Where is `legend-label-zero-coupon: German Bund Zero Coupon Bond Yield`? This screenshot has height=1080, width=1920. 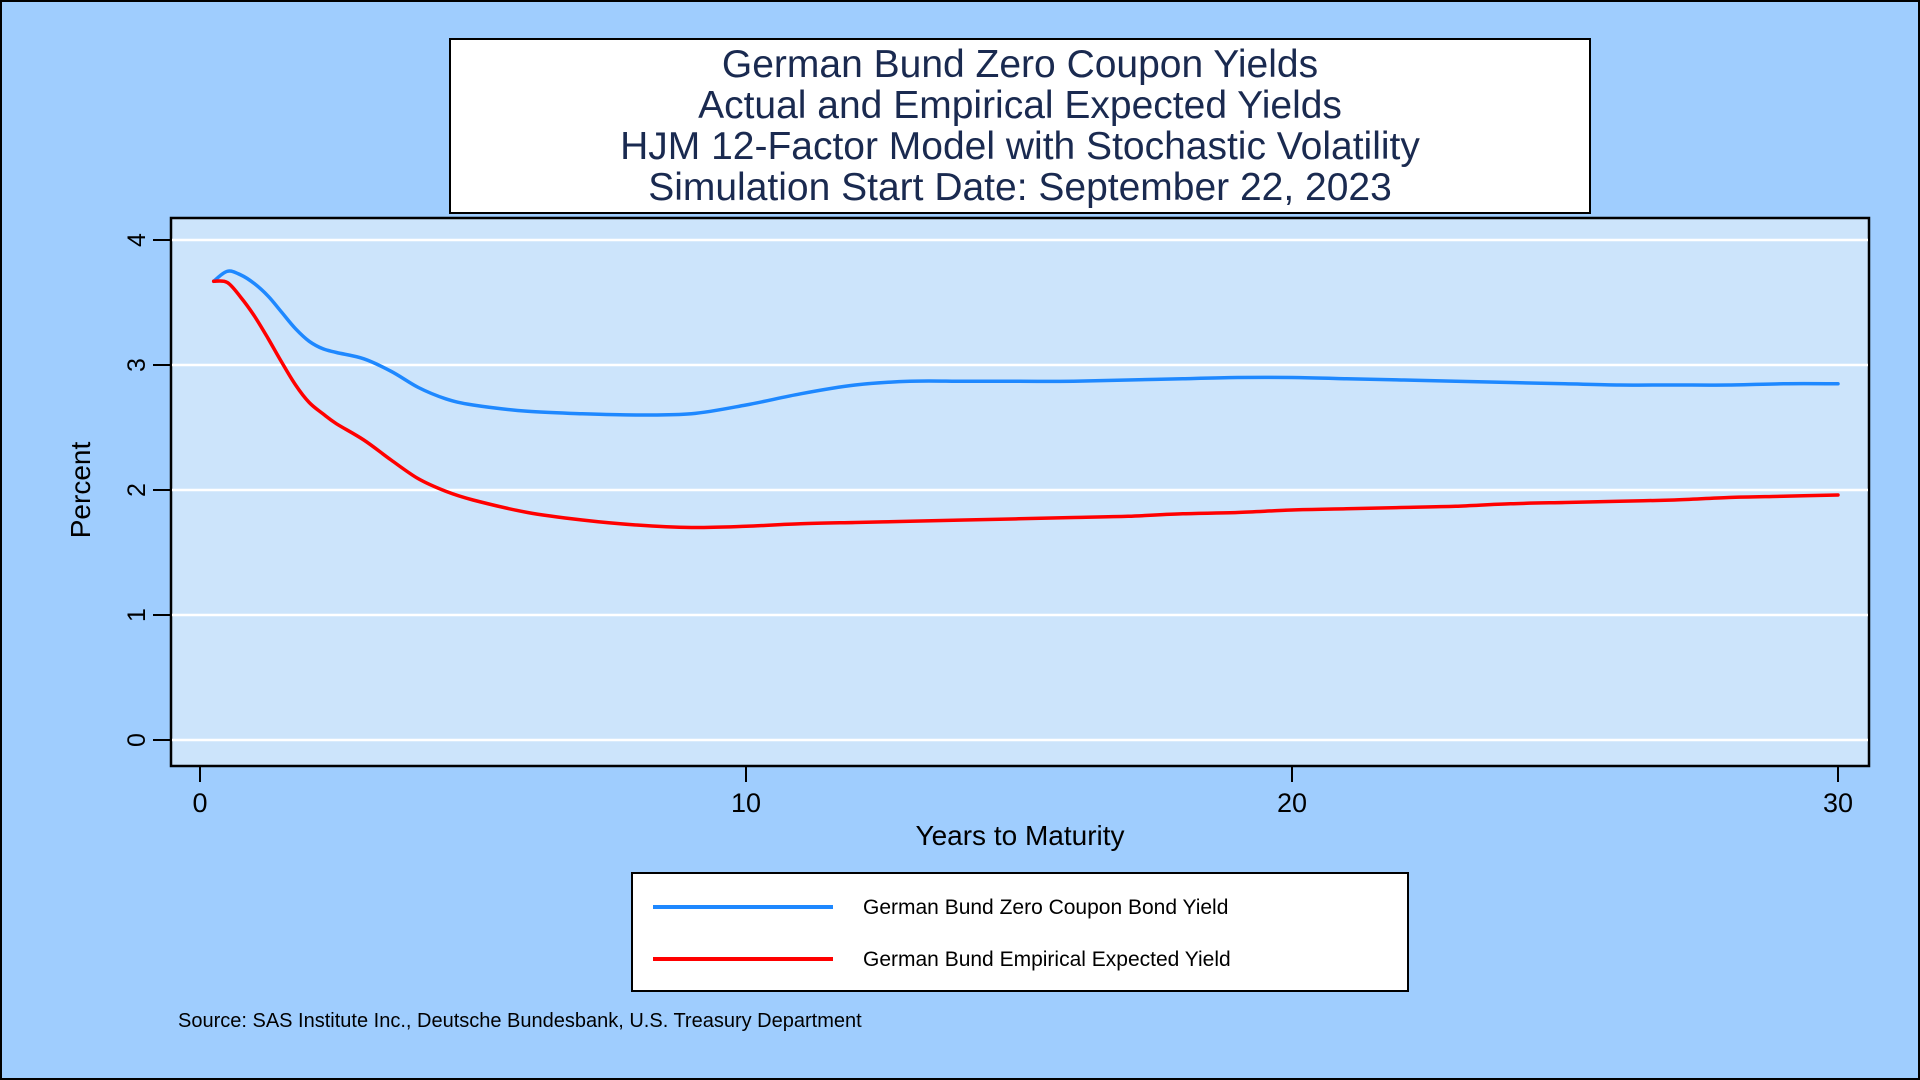
legend-label-zero-coupon: German Bund Zero Coupon Bond Yield is located at coordinates (1046, 907).